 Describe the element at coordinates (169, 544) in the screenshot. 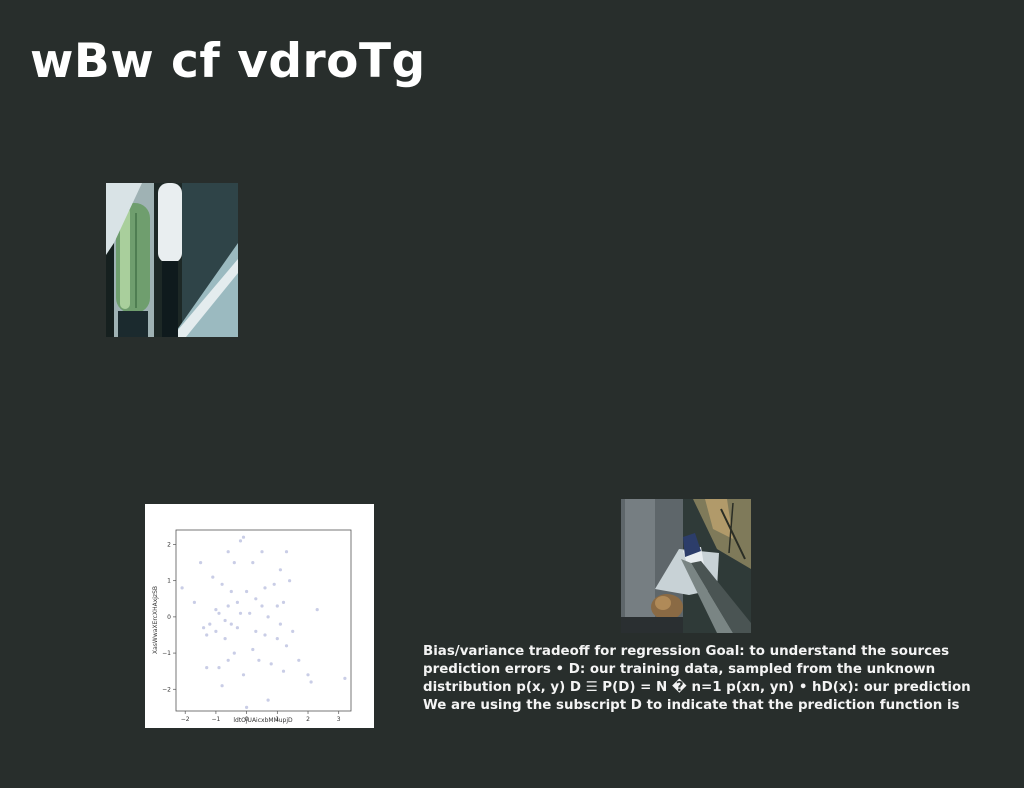

I see `y-tick-label: 2` at that location.